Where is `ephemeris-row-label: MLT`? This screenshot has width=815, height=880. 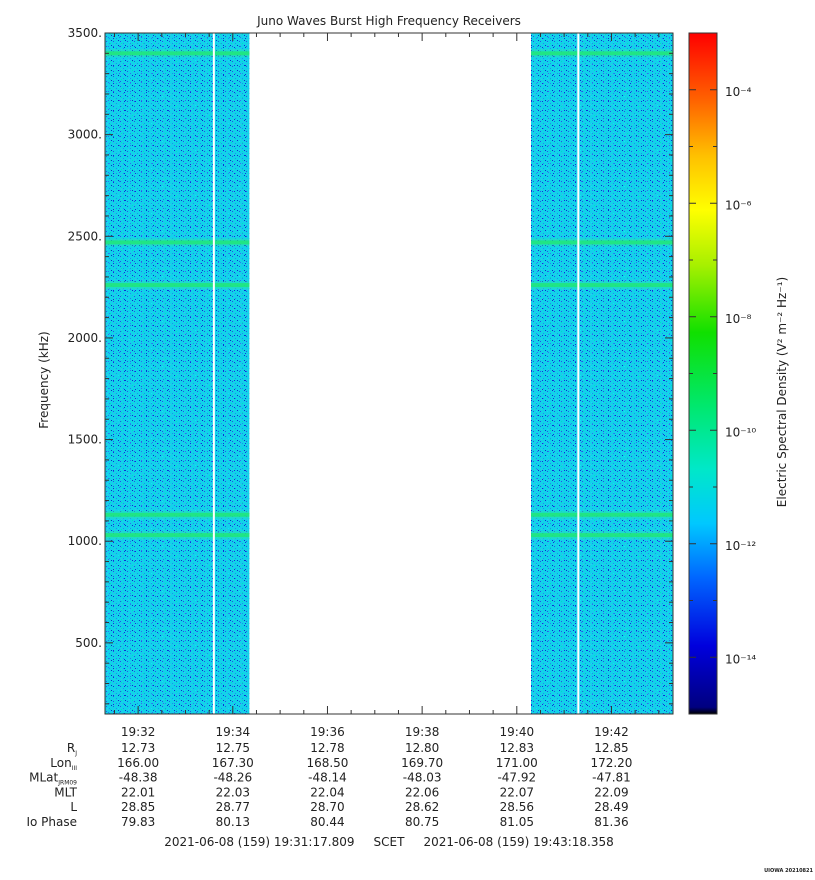 ephemeris-row-label: MLT is located at coordinates (65, 792).